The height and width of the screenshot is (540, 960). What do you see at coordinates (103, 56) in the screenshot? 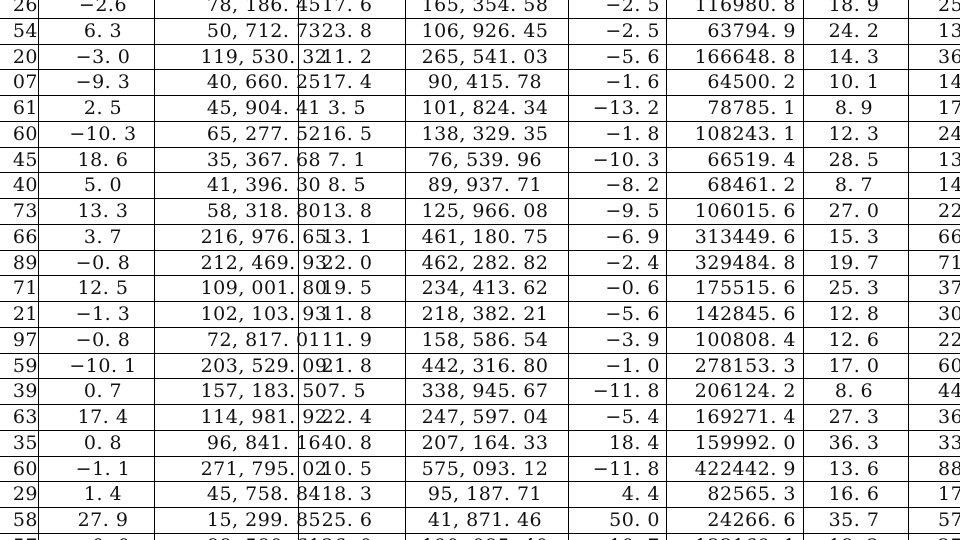
I see `table-cell: −3. 0` at bounding box center [103, 56].